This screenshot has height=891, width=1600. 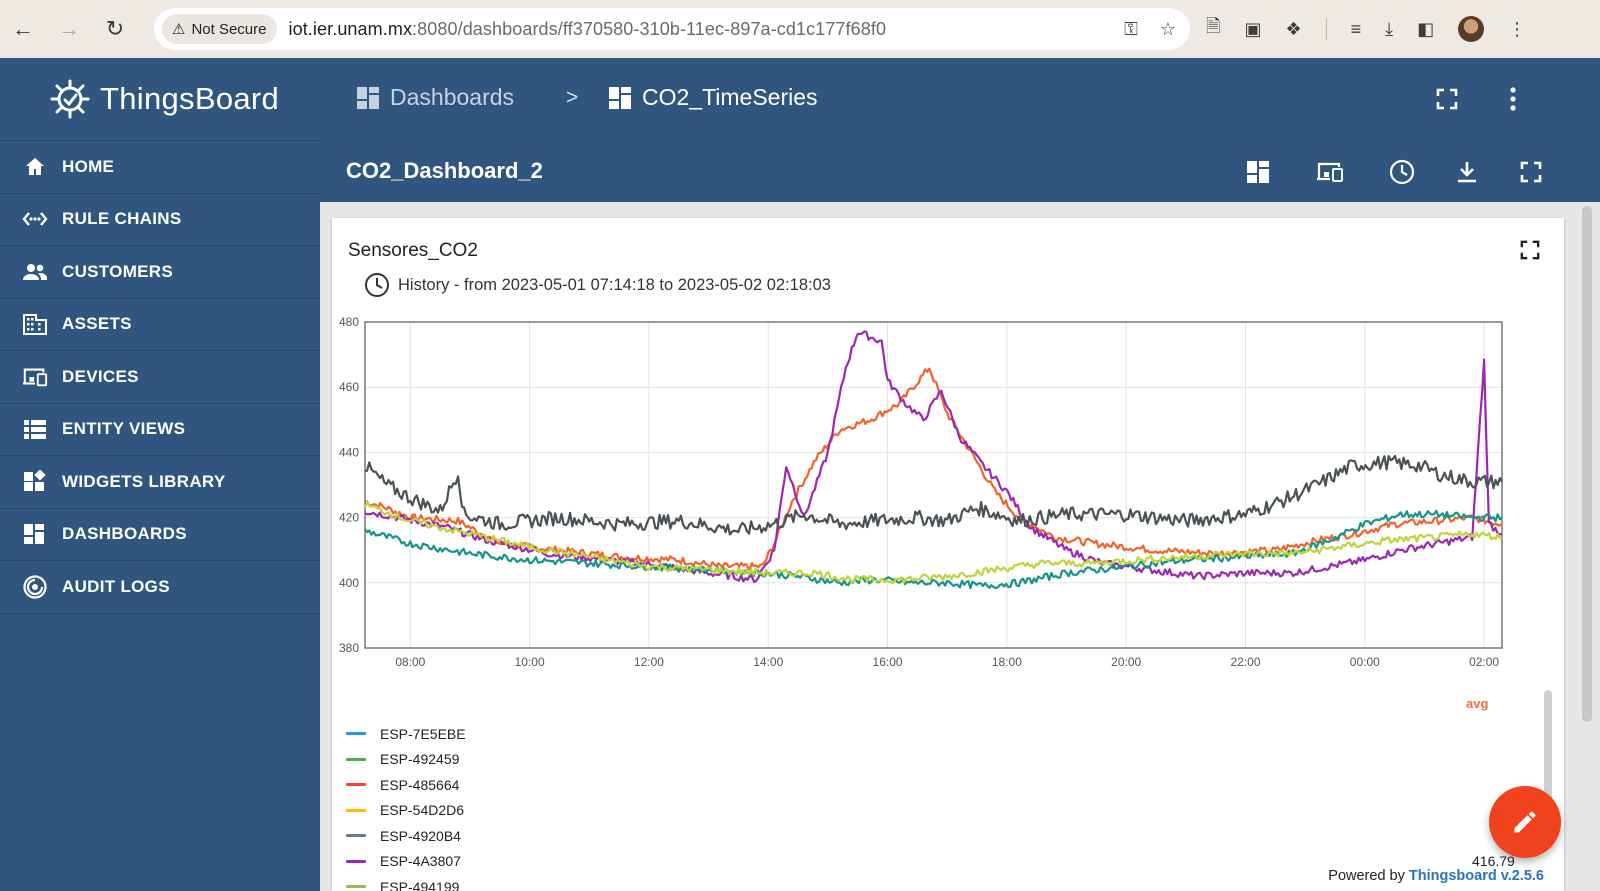 I want to click on assets-icon, so click(x=35, y=324).